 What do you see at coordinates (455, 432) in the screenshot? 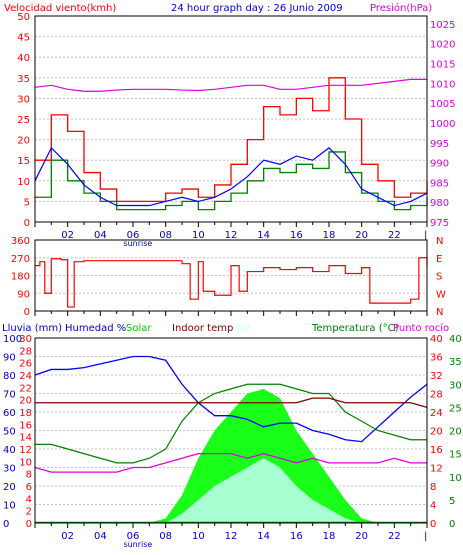
I see `temperature2-tick-label: 20` at bounding box center [455, 432].